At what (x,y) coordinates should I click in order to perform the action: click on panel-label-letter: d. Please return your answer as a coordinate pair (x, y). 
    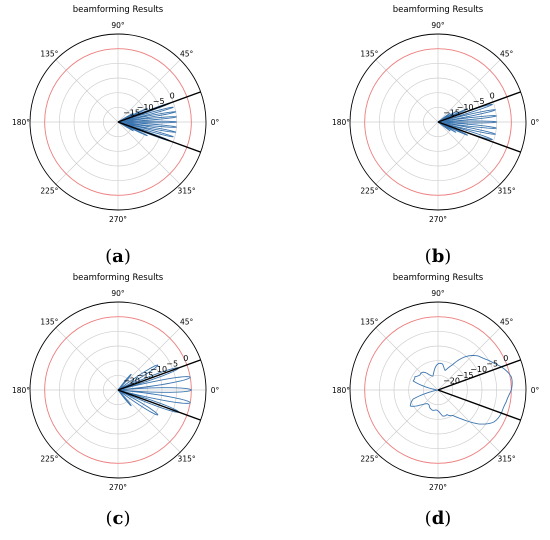
    Looking at the image, I should click on (438, 518).